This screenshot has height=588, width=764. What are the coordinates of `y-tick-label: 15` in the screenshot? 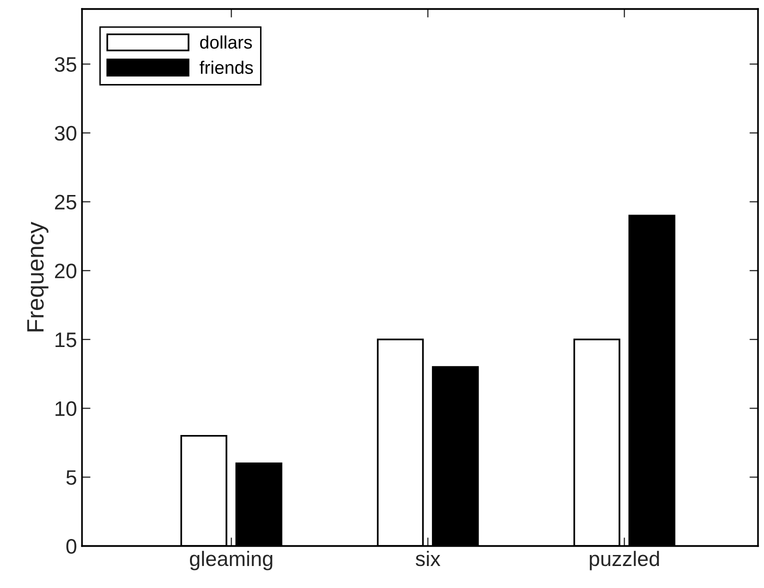 It's located at (66, 340).